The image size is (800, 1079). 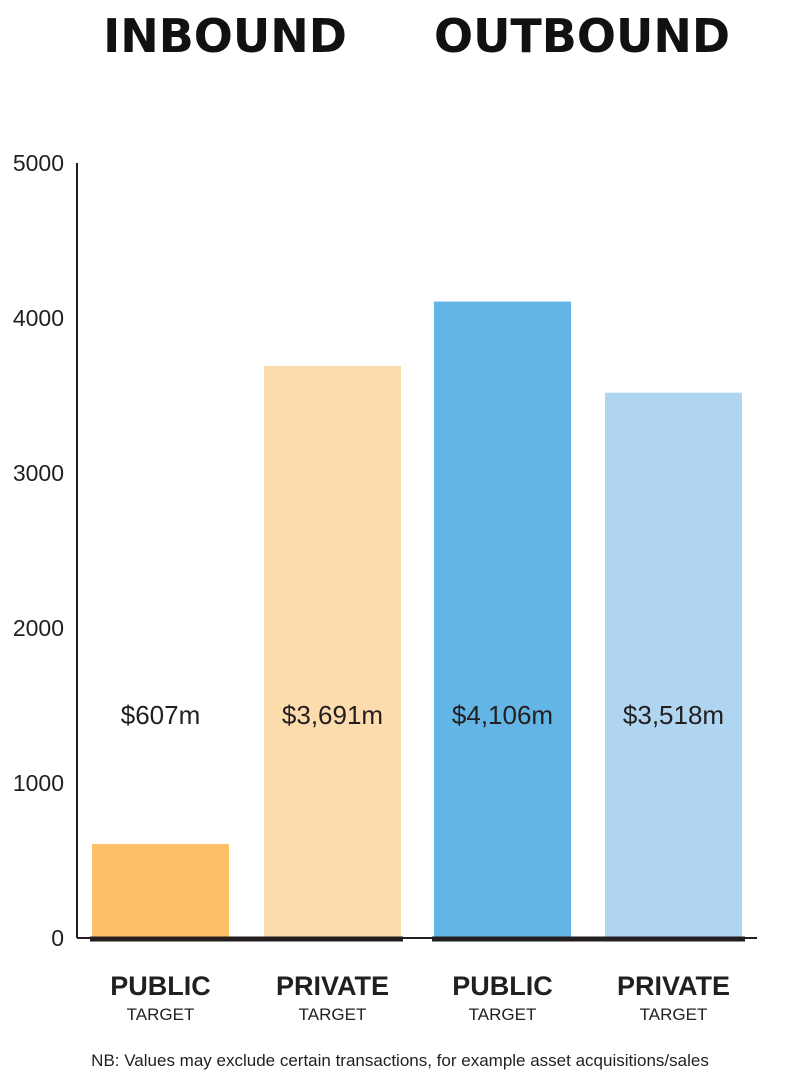 I want to click on y-tick-label: 4000, so click(x=38, y=318).